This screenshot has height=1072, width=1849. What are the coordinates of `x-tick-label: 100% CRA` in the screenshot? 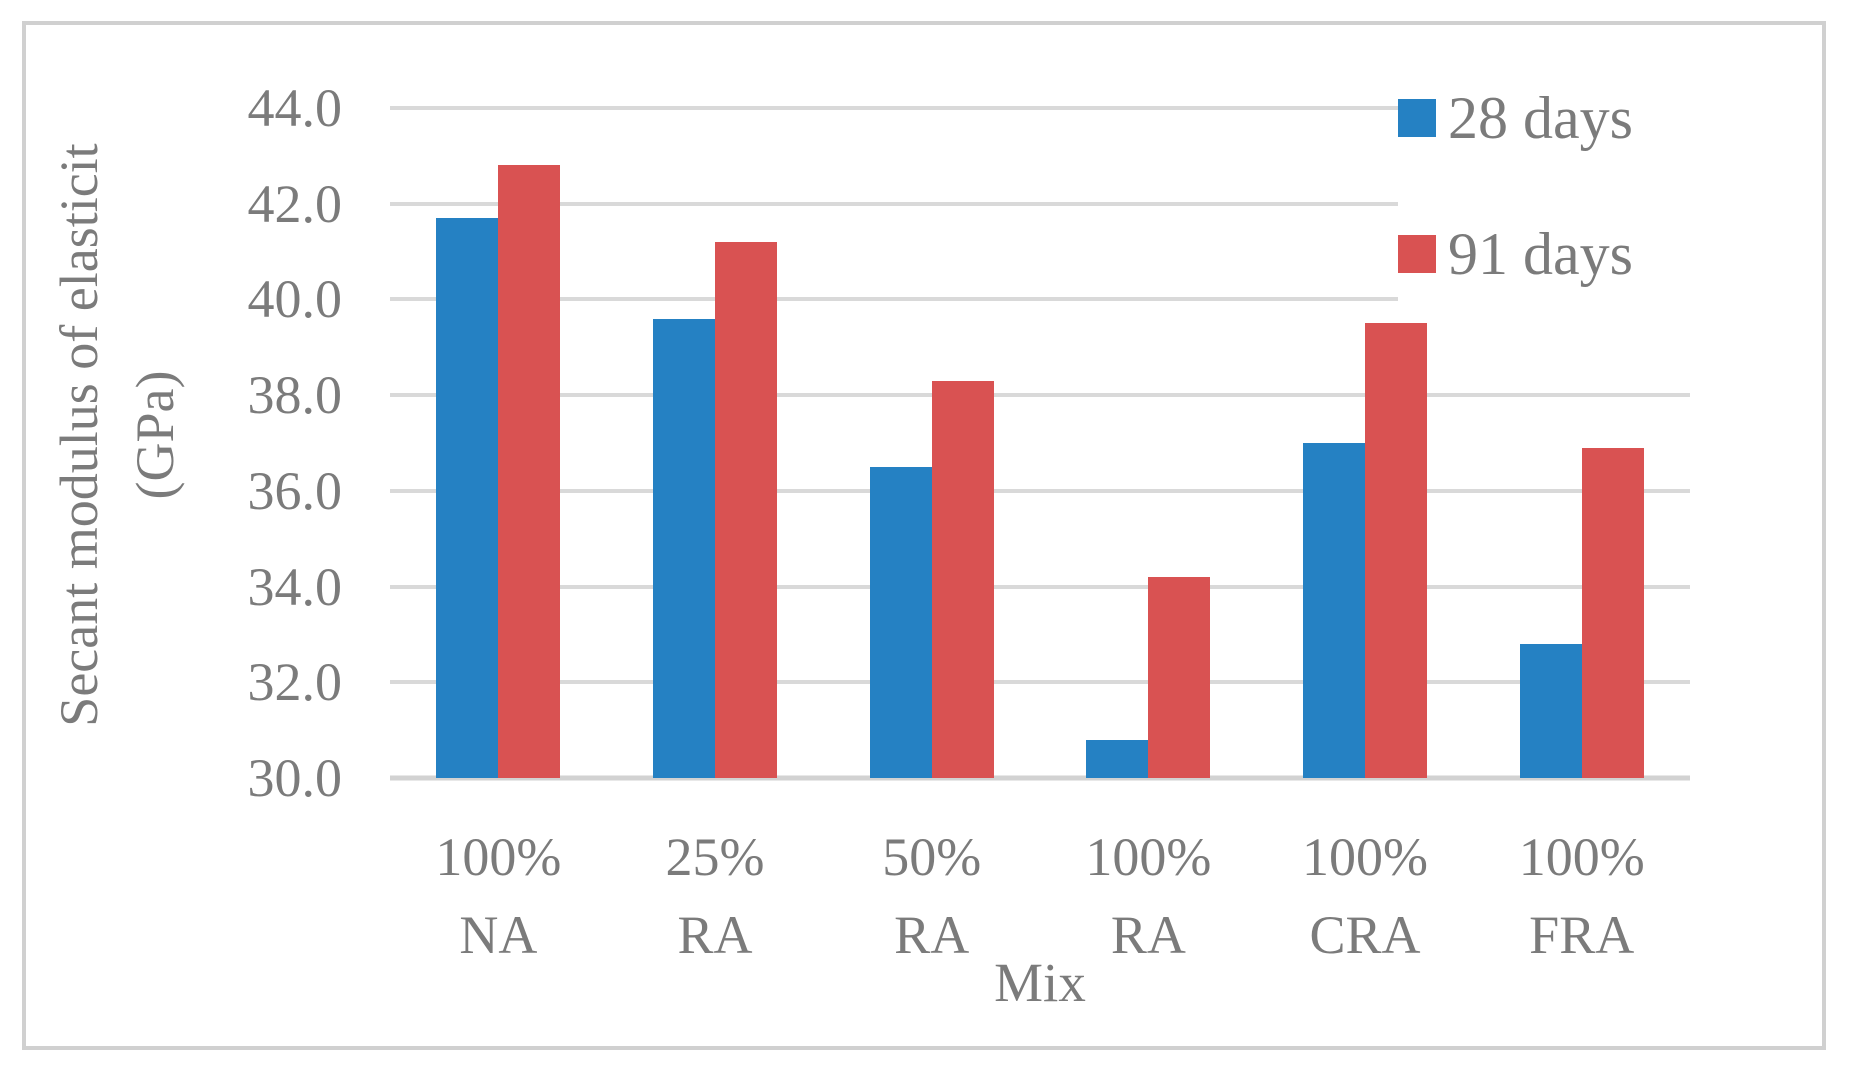 It's located at (1365, 896).